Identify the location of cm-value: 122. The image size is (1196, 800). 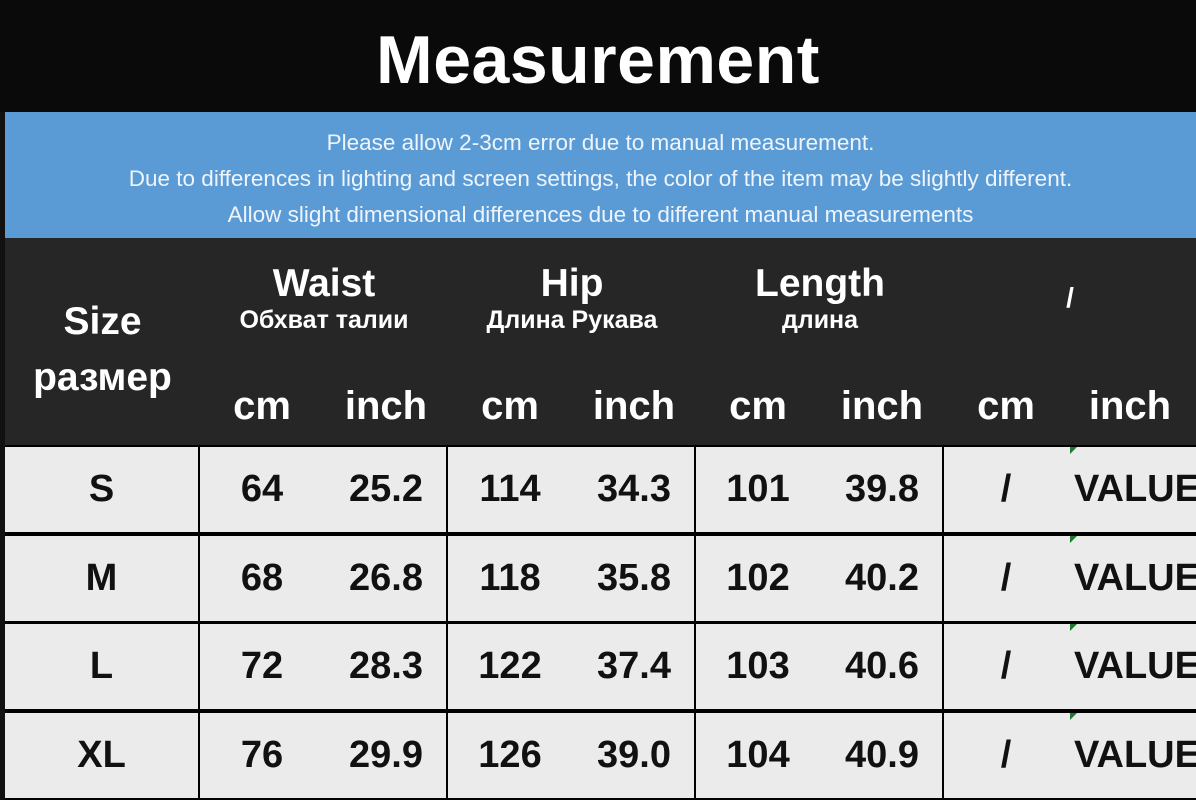
(510, 666).